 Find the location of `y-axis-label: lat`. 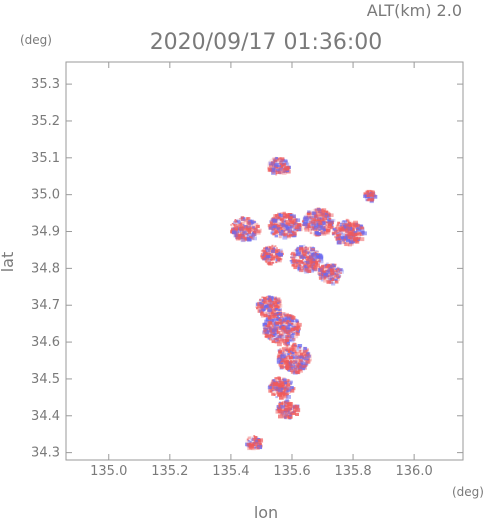

y-axis-label: lat is located at coordinates (8, 262).